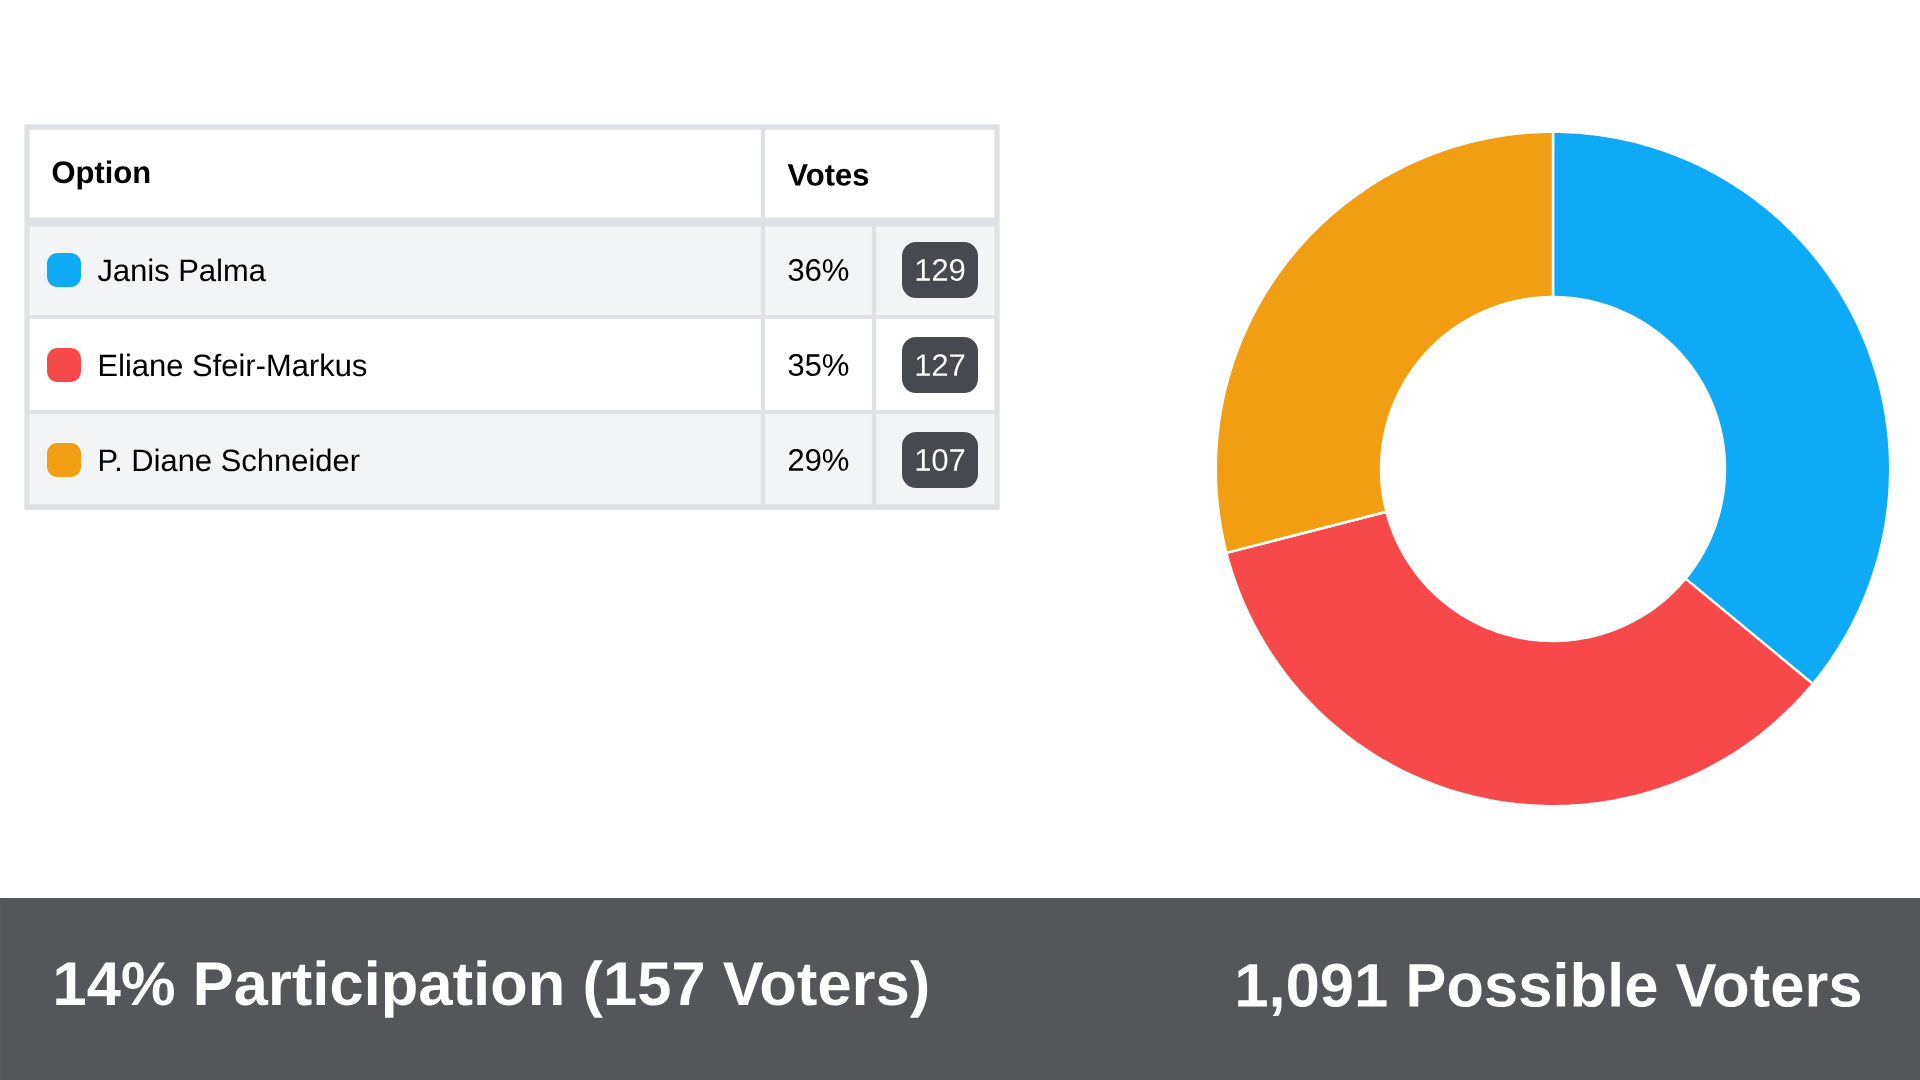  I want to click on text: 107, so click(940, 460).